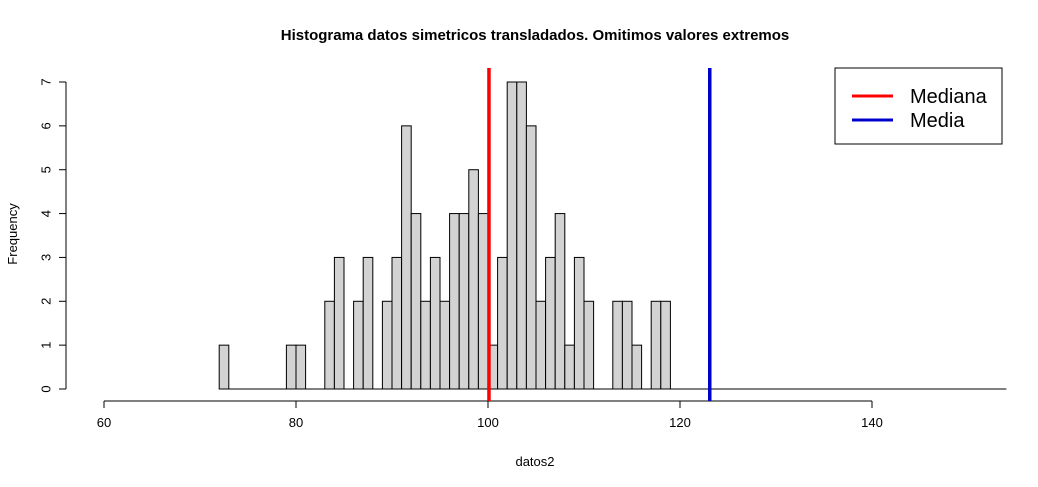 This screenshot has width=1038, height=487. I want to click on x-axis: 60 80 100 120 140, so click(490, 415).